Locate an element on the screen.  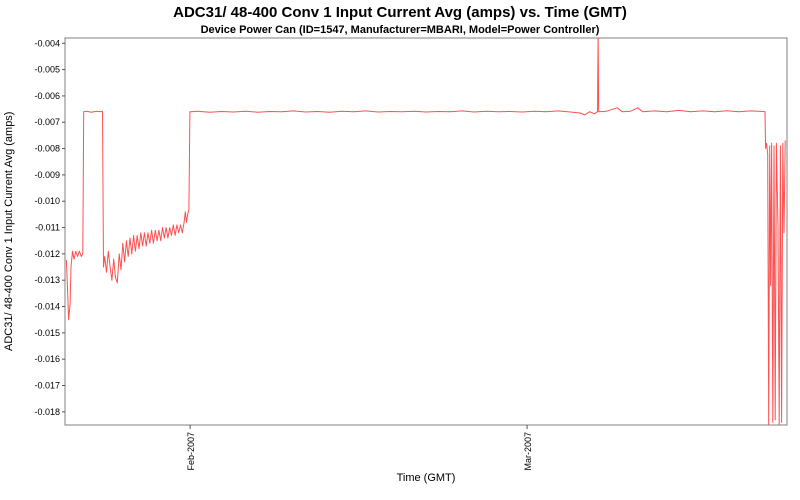
x-tick-label: Feb-2007 is located at coordinates (191, 451).